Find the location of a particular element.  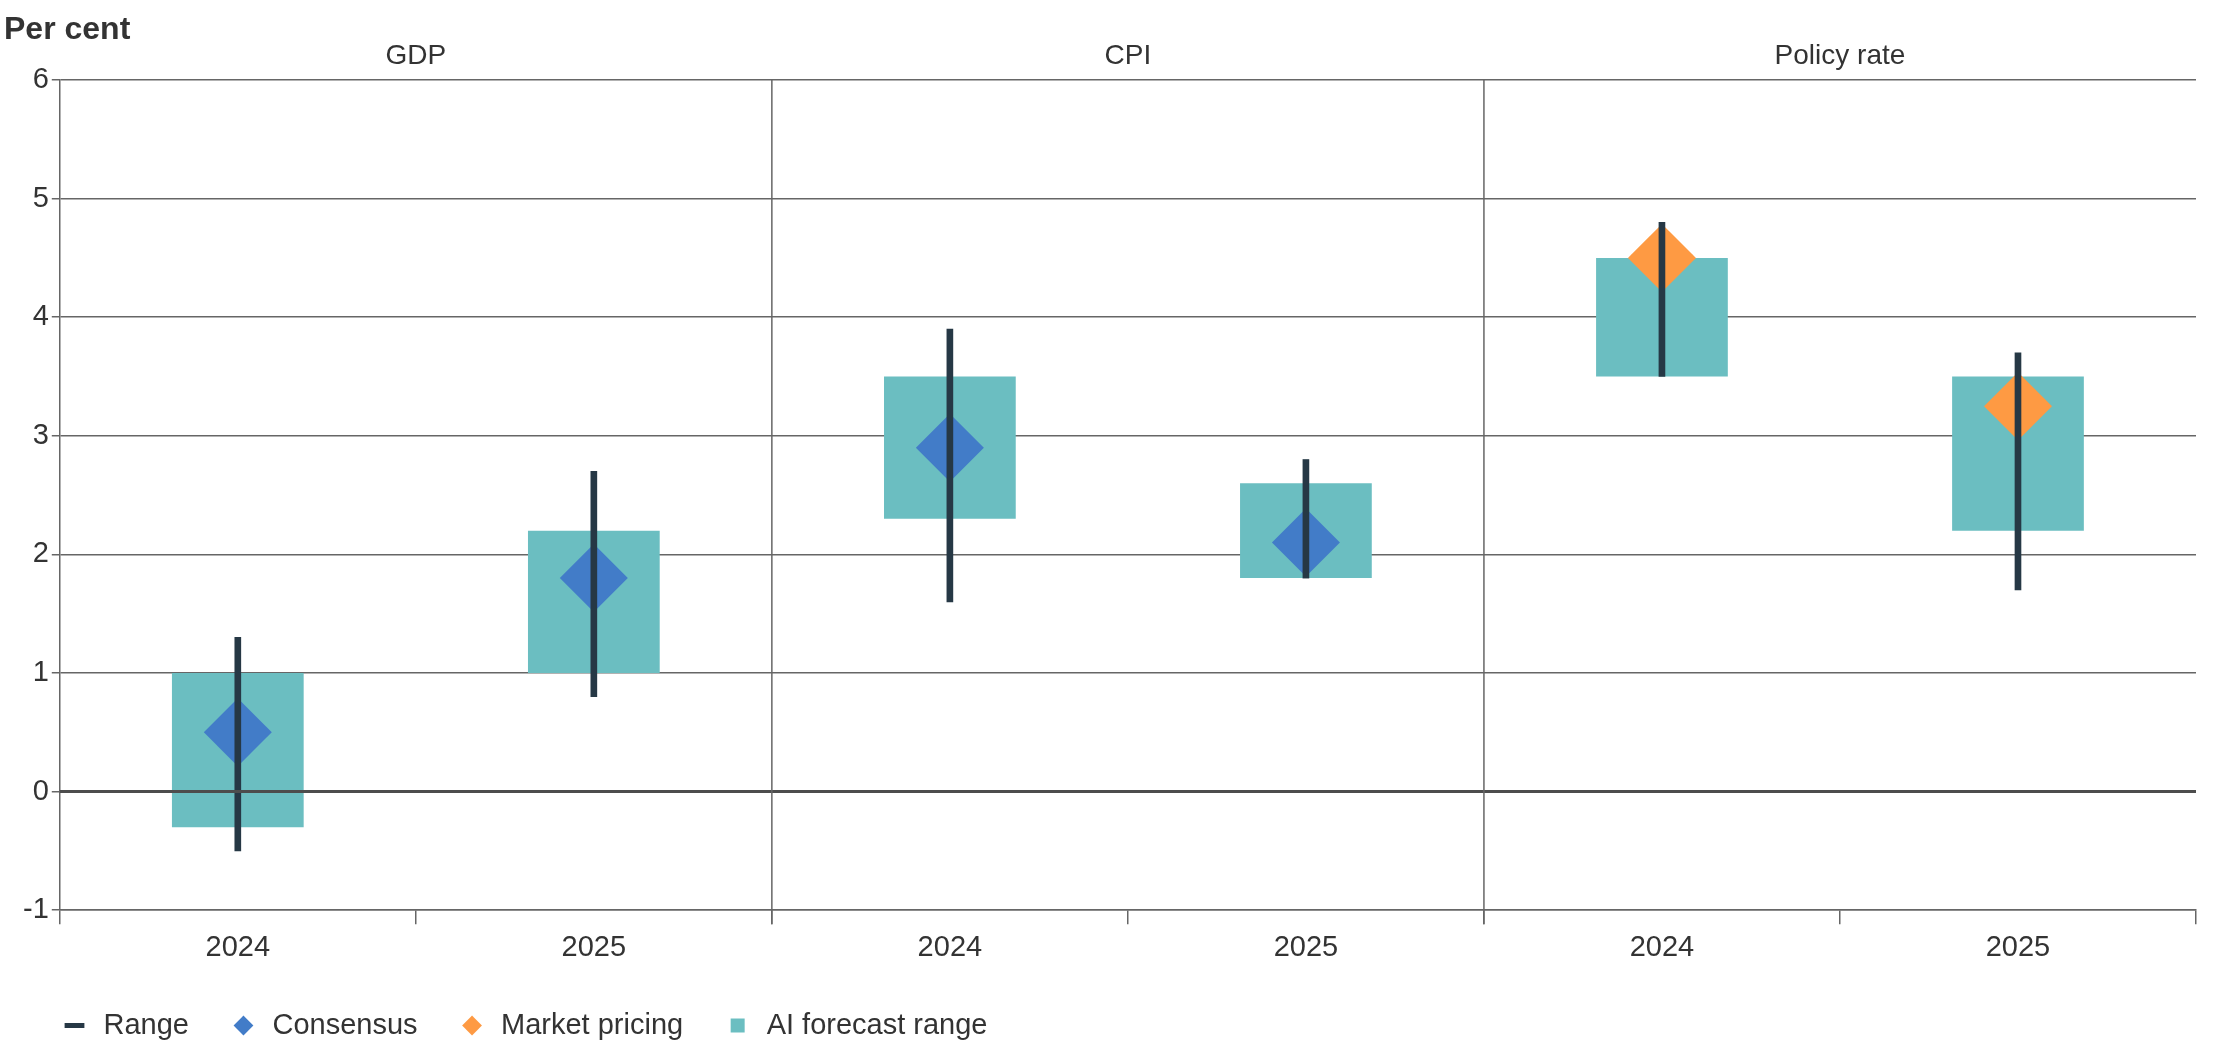

y-tick-label: 5 is located at coordinates (40, 196).